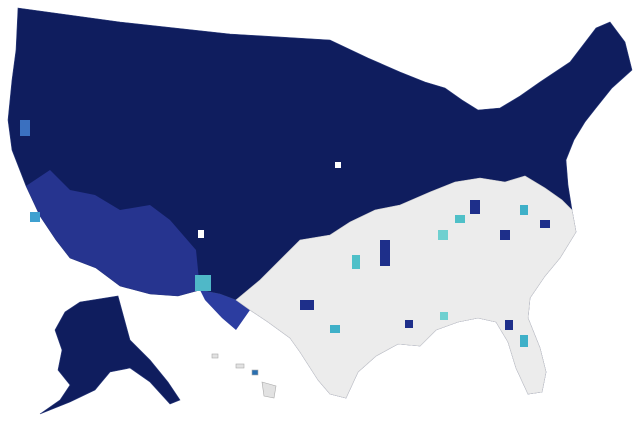 Image resolution: width=640 pixels, height=430 pixels. What do you see at coordinates (110, 355) in the screenshot?
I see `alaska` at bounding box center [110, 355].